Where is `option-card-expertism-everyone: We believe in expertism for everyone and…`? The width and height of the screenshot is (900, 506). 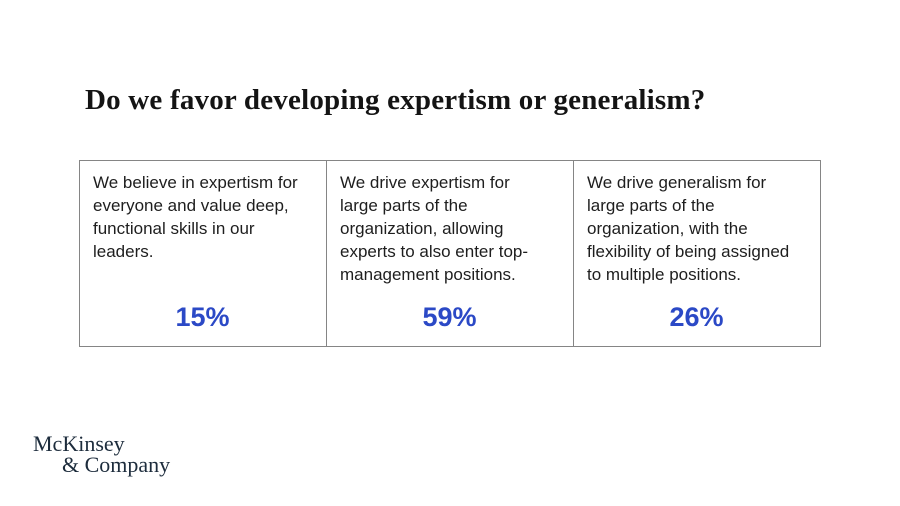 option-card-expertism-everyone: We believe in expertism for everyone and… is located at coordinates (203, 253).